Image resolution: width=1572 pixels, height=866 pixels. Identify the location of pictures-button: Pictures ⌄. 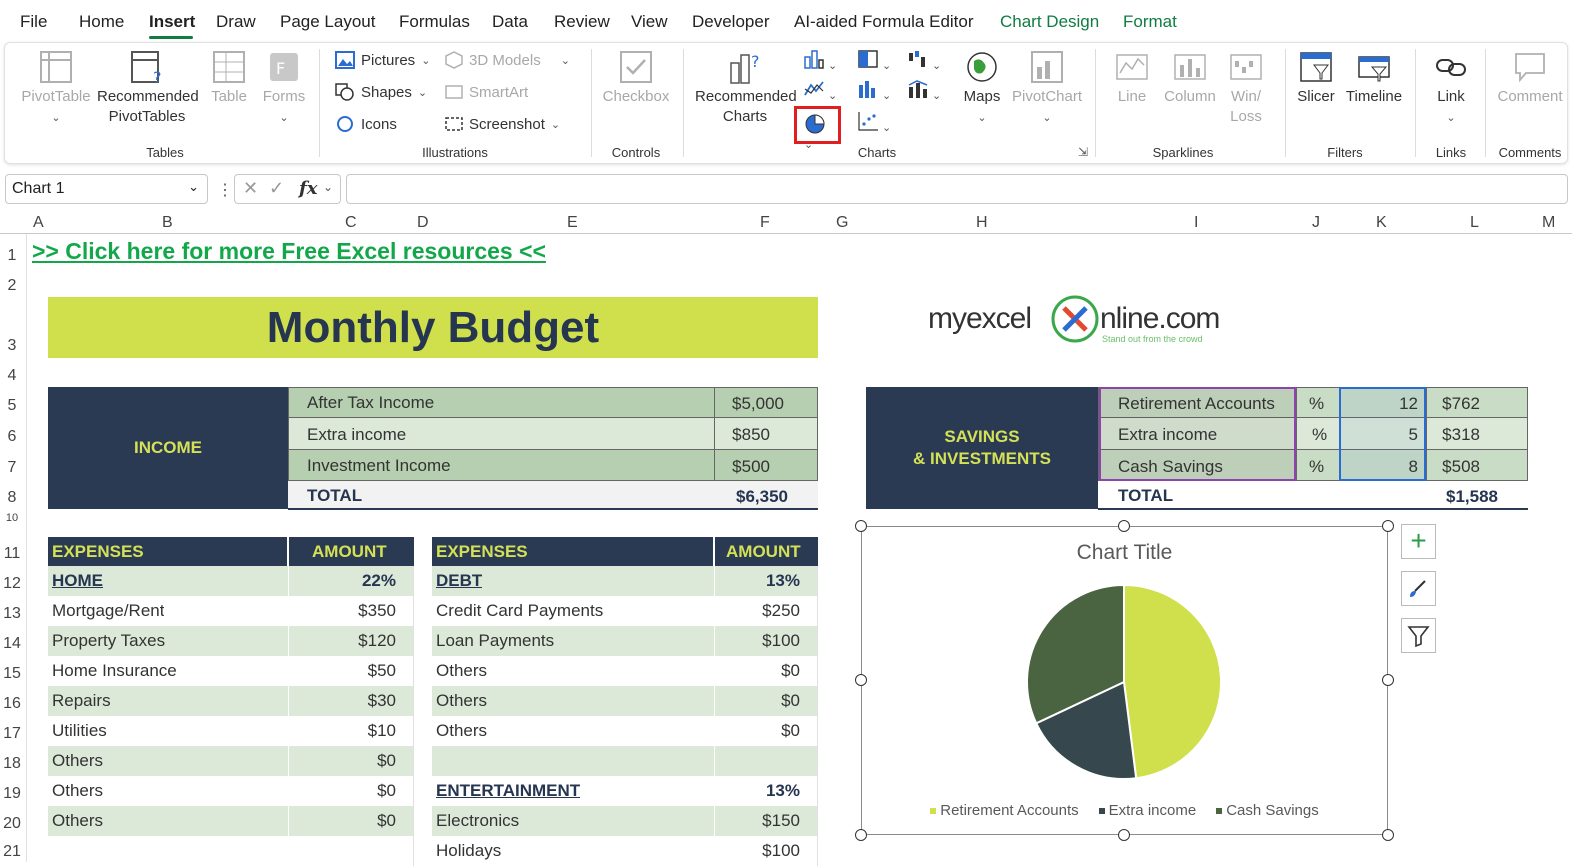
(382, 60).